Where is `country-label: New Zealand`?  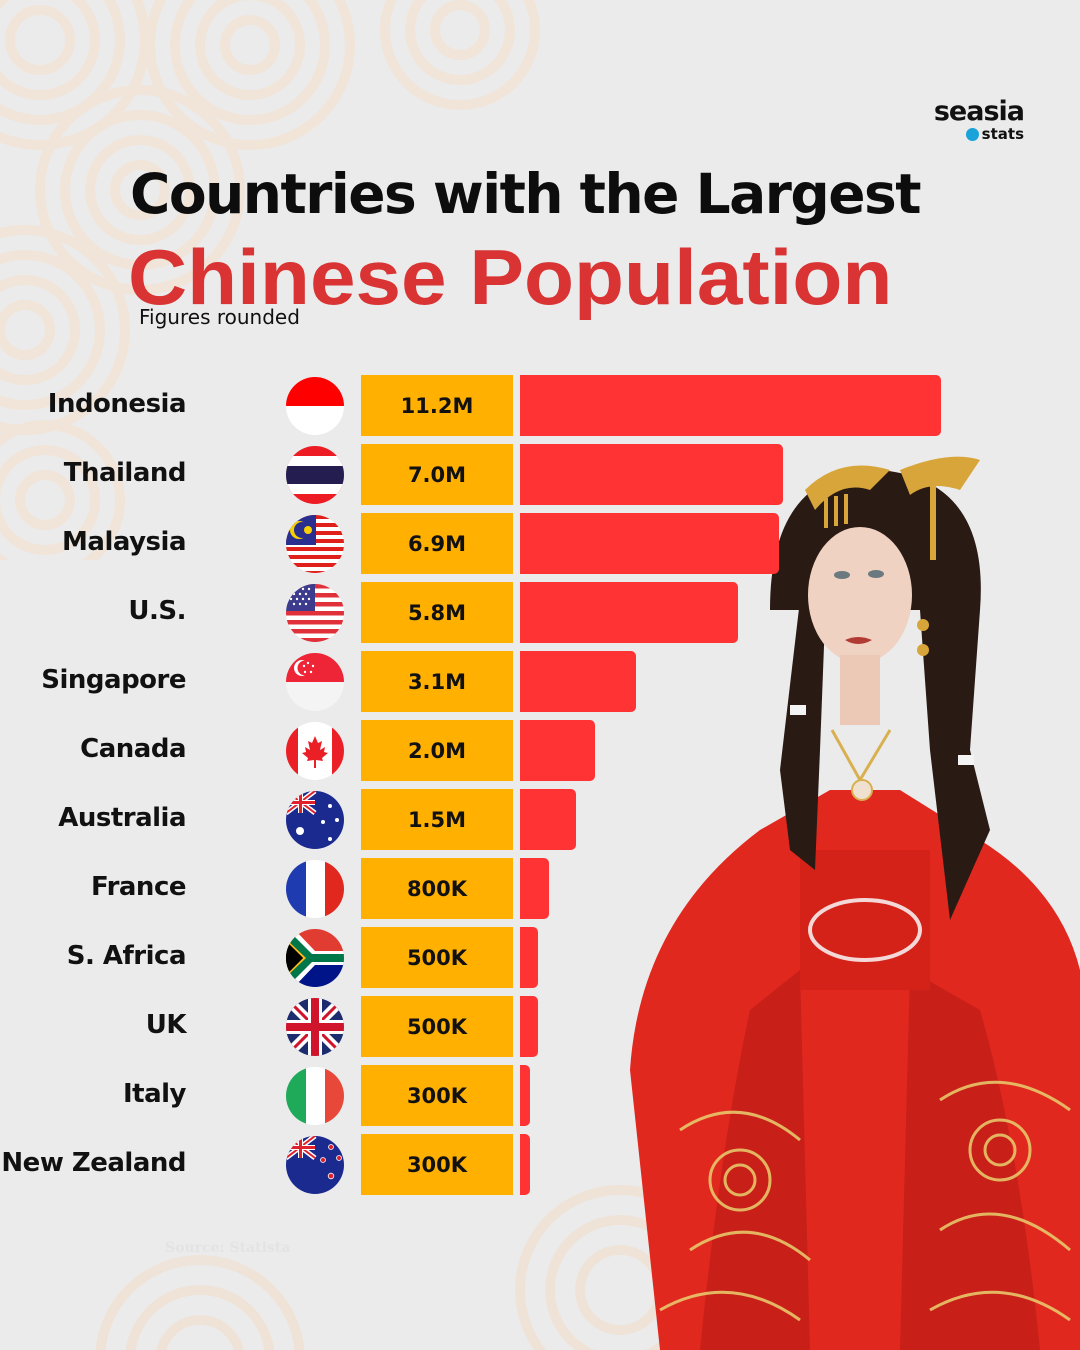
country-label: New Zealand is located at coordinates (93, 1163).